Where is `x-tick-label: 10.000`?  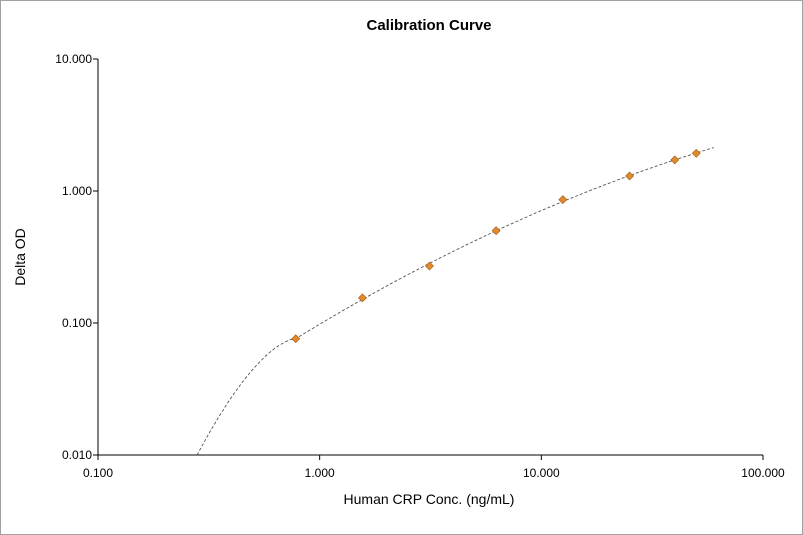
x-tick-label: 10.000 is located at coordinates (541, 473).